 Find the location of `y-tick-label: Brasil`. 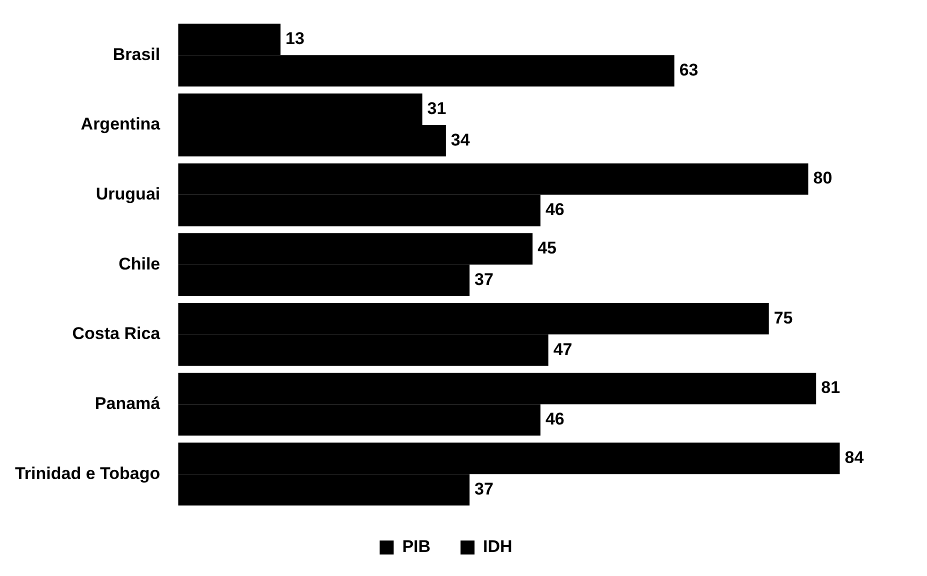

y-tick-label: Brasil is located at coordinates (136, 54).